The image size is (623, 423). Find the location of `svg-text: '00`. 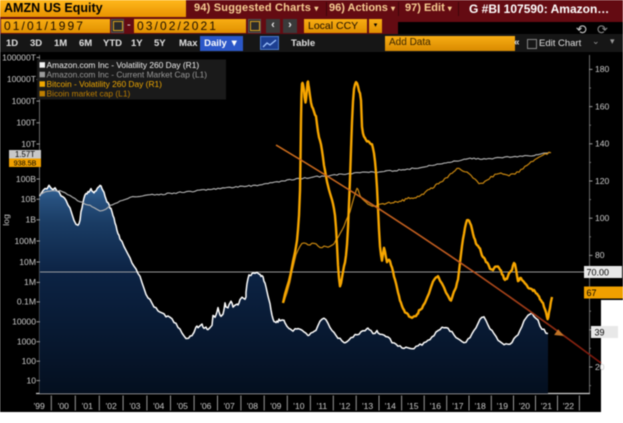

svg-text: '00 is located at coordinates (63, 406).